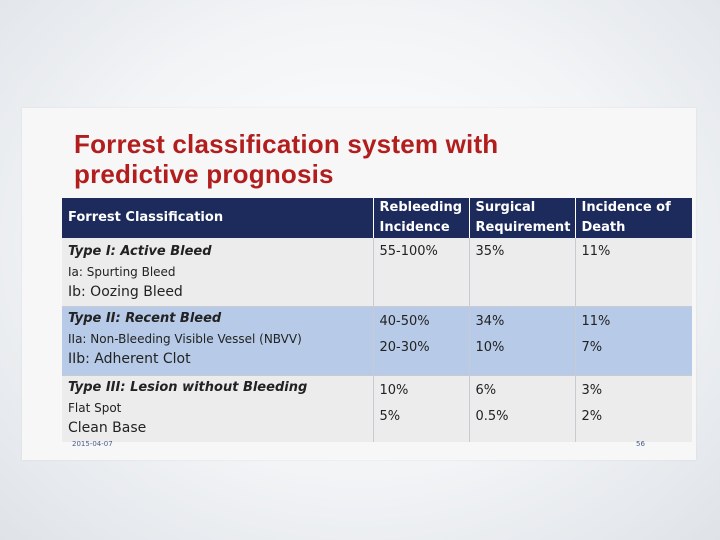 The width and height of the screenshot is (720, 540). Describe the element at coordinates (522, 272) in the screenshot. I see `cell-type-1-surgery: 35%` at that location.